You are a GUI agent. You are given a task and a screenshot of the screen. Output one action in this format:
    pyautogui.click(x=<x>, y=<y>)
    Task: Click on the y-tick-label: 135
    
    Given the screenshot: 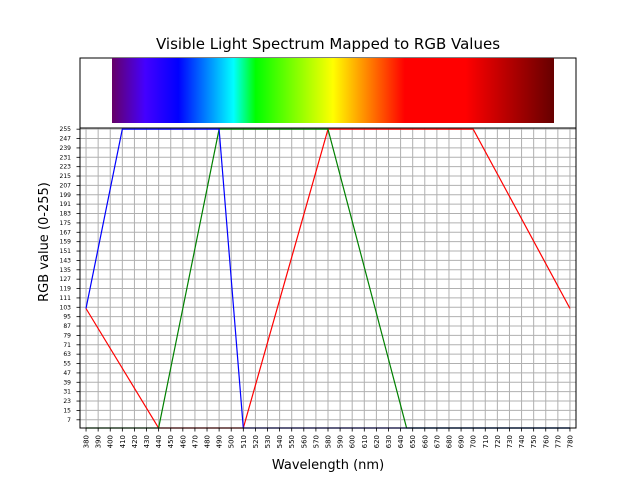 What is the action you would take?
    pyautogui.click(x=66, y=270)
    